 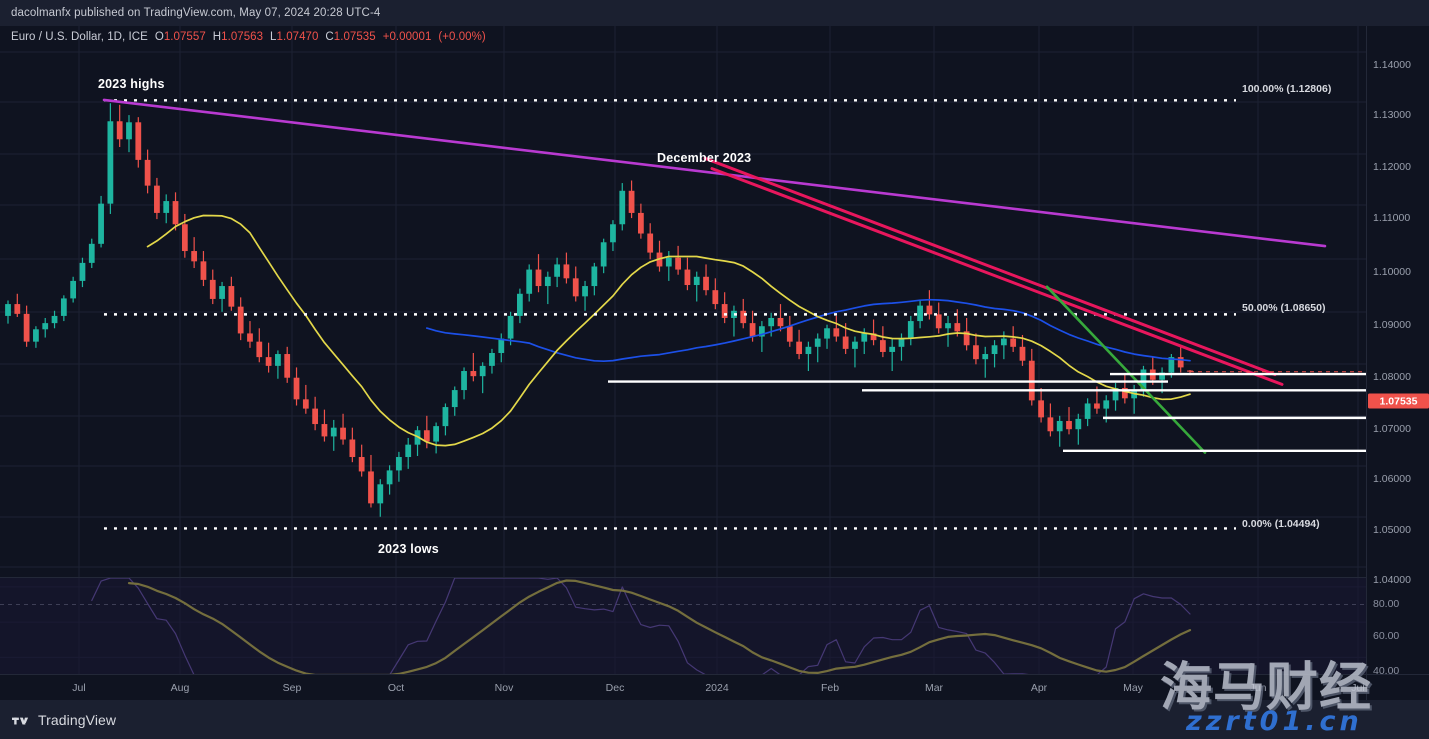 I want to click on legend-change: +0.00001, so click(x=407, y=37).